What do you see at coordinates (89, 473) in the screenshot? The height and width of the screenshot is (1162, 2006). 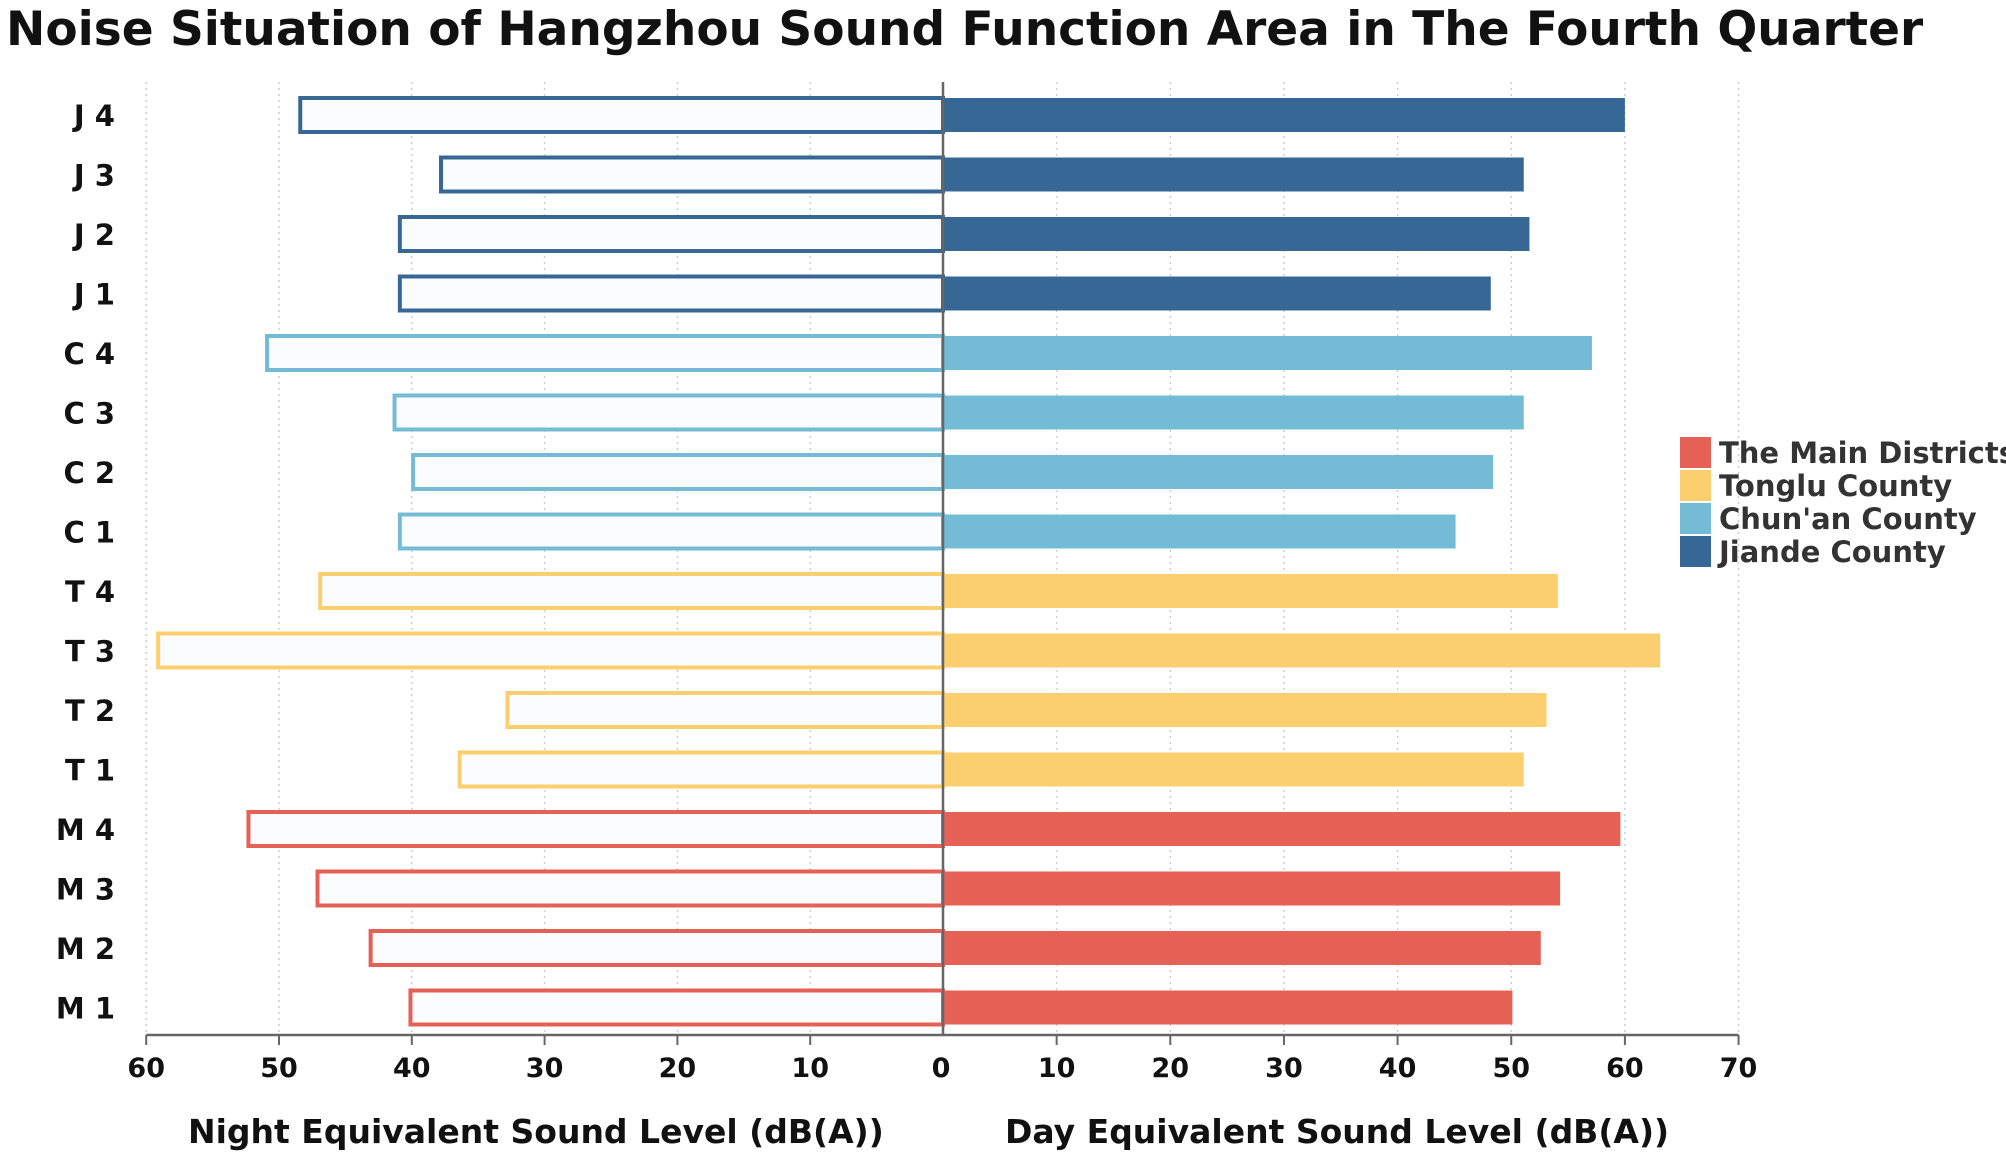 I see `category-label: C 2` at bounding box center [89, 473].